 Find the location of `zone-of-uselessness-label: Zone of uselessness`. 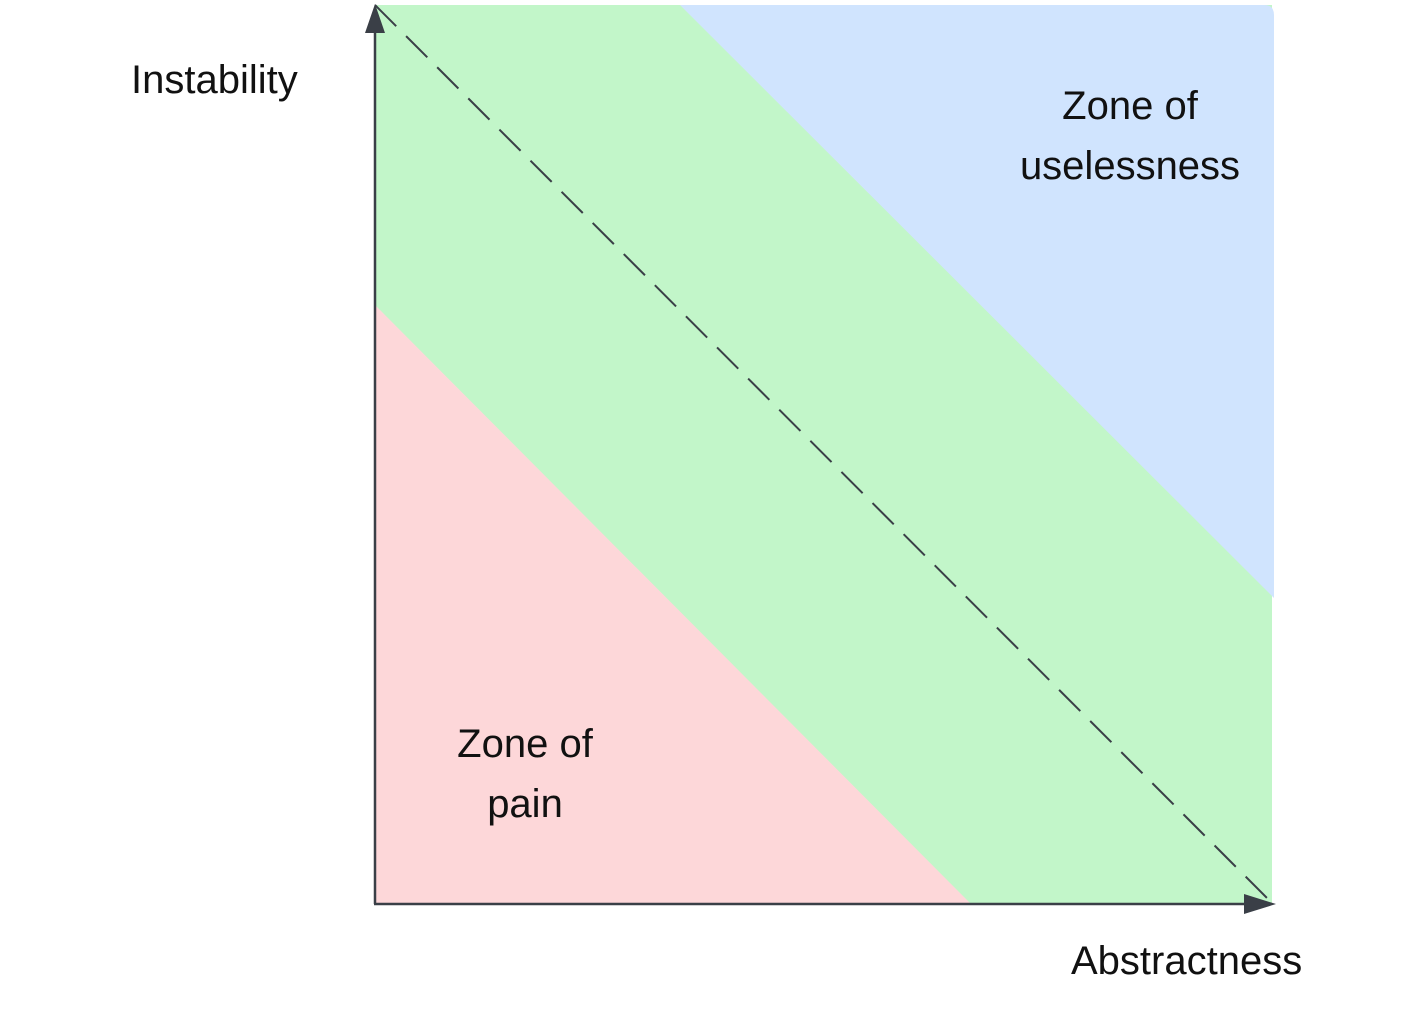

zone-of-uselessness-label: Zone of uselessness is located at coordinates (1130, 136).